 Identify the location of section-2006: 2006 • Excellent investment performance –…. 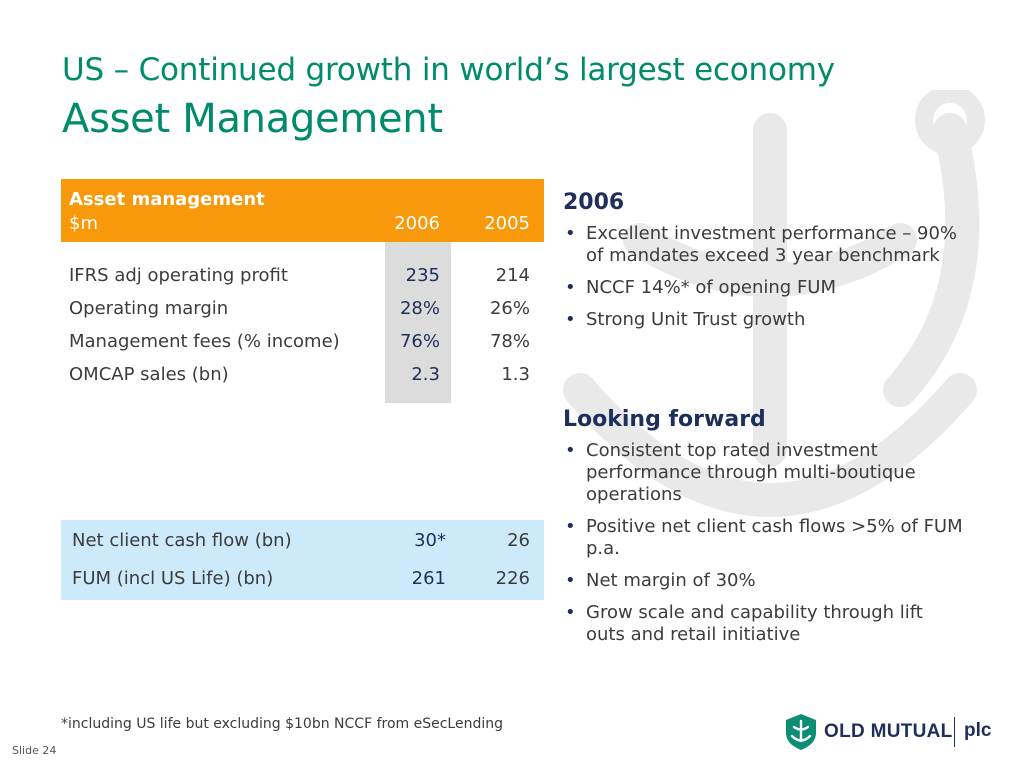
(763, 265).